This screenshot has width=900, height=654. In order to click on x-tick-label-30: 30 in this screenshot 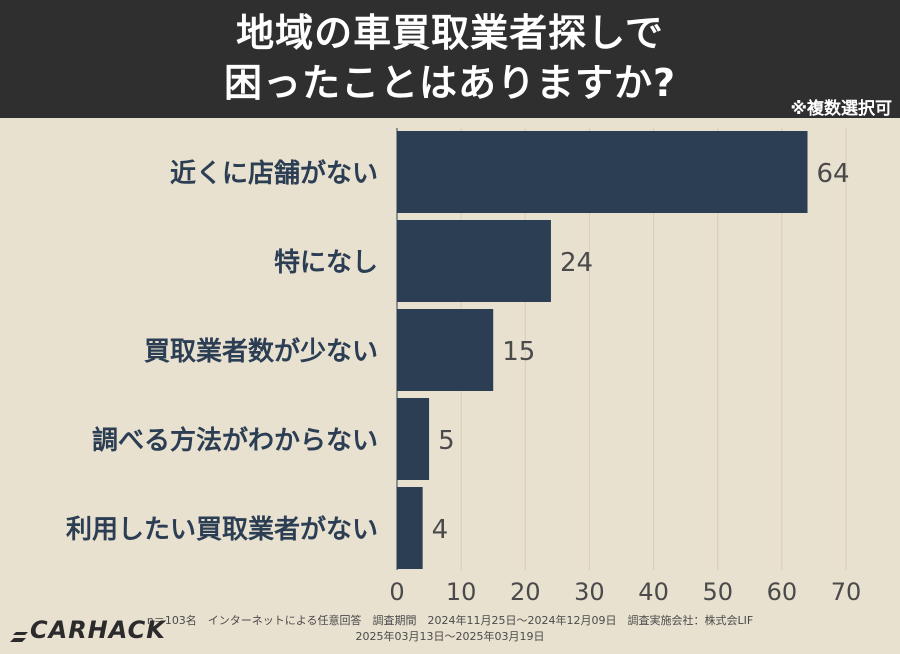, I will do `click(589, 592)`.